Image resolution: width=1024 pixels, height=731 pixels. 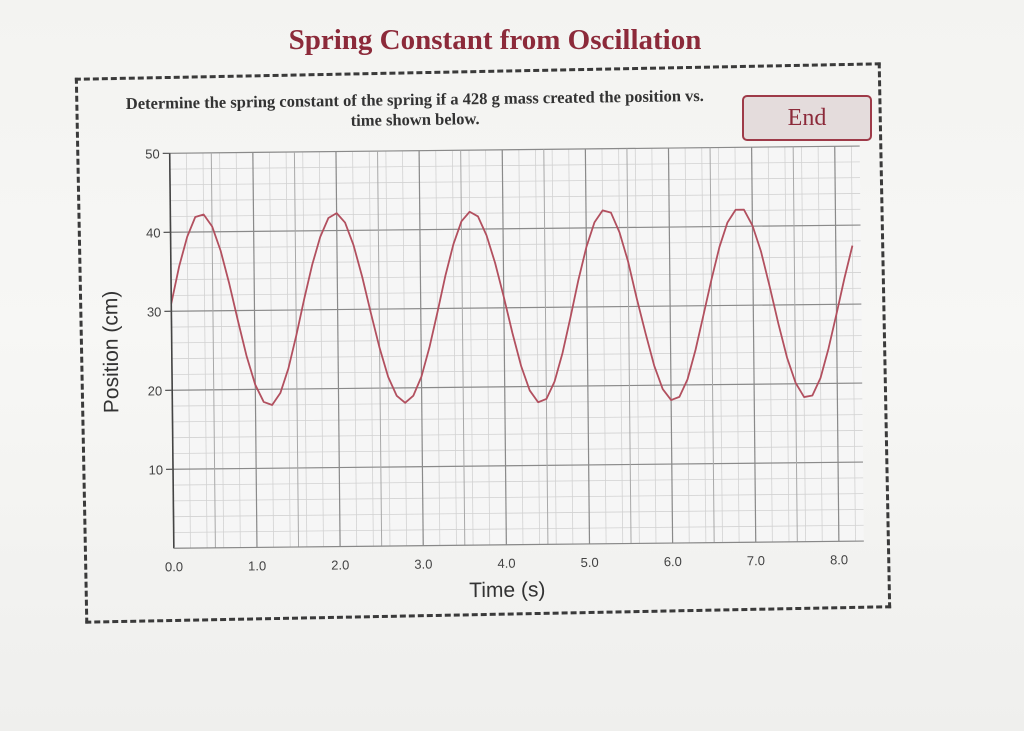 What do you see at coordinates (152, 153) in the screenshot?
I see `y-tick-label: 50` at bounding box center [152, 153].